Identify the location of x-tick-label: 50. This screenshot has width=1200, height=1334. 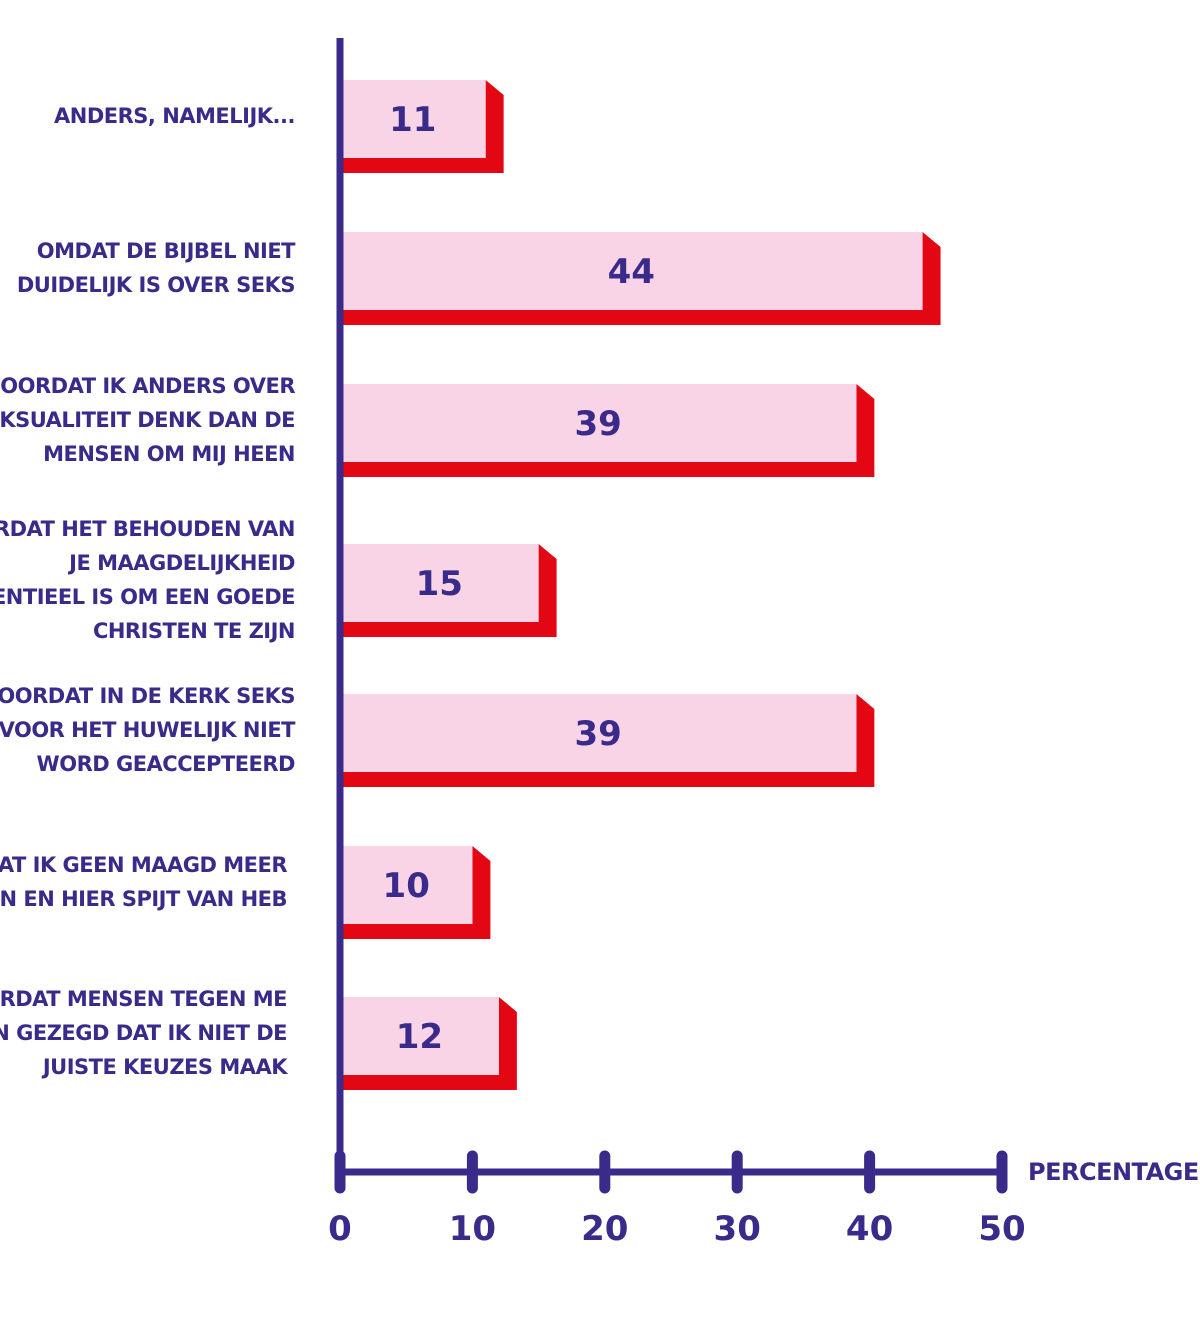
(1001, 1229).